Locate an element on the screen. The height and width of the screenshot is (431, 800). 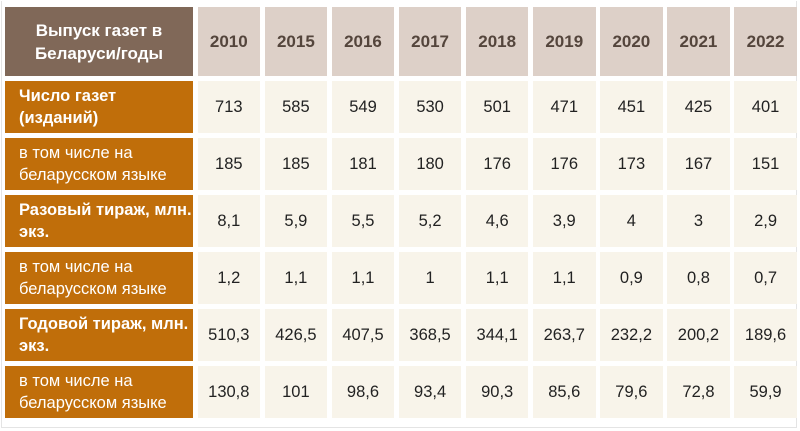
table-cell: 101 is located at coordinates (296, 392).